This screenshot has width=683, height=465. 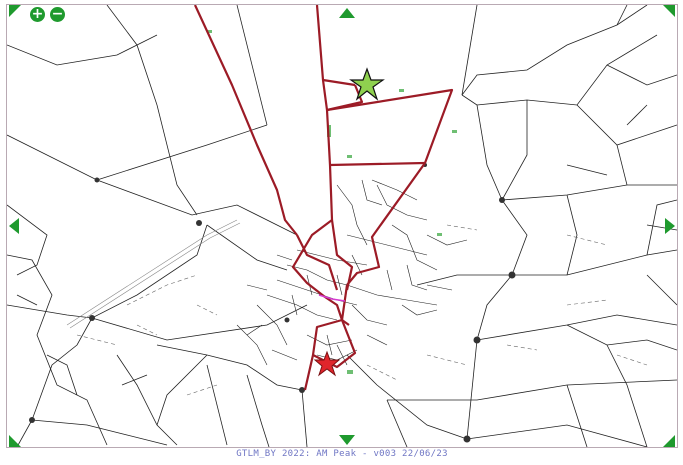 I want to click on map-caption: GTLM_BY 2022: AM Peak - v003 22/06/23, so click(x=342, y=454).